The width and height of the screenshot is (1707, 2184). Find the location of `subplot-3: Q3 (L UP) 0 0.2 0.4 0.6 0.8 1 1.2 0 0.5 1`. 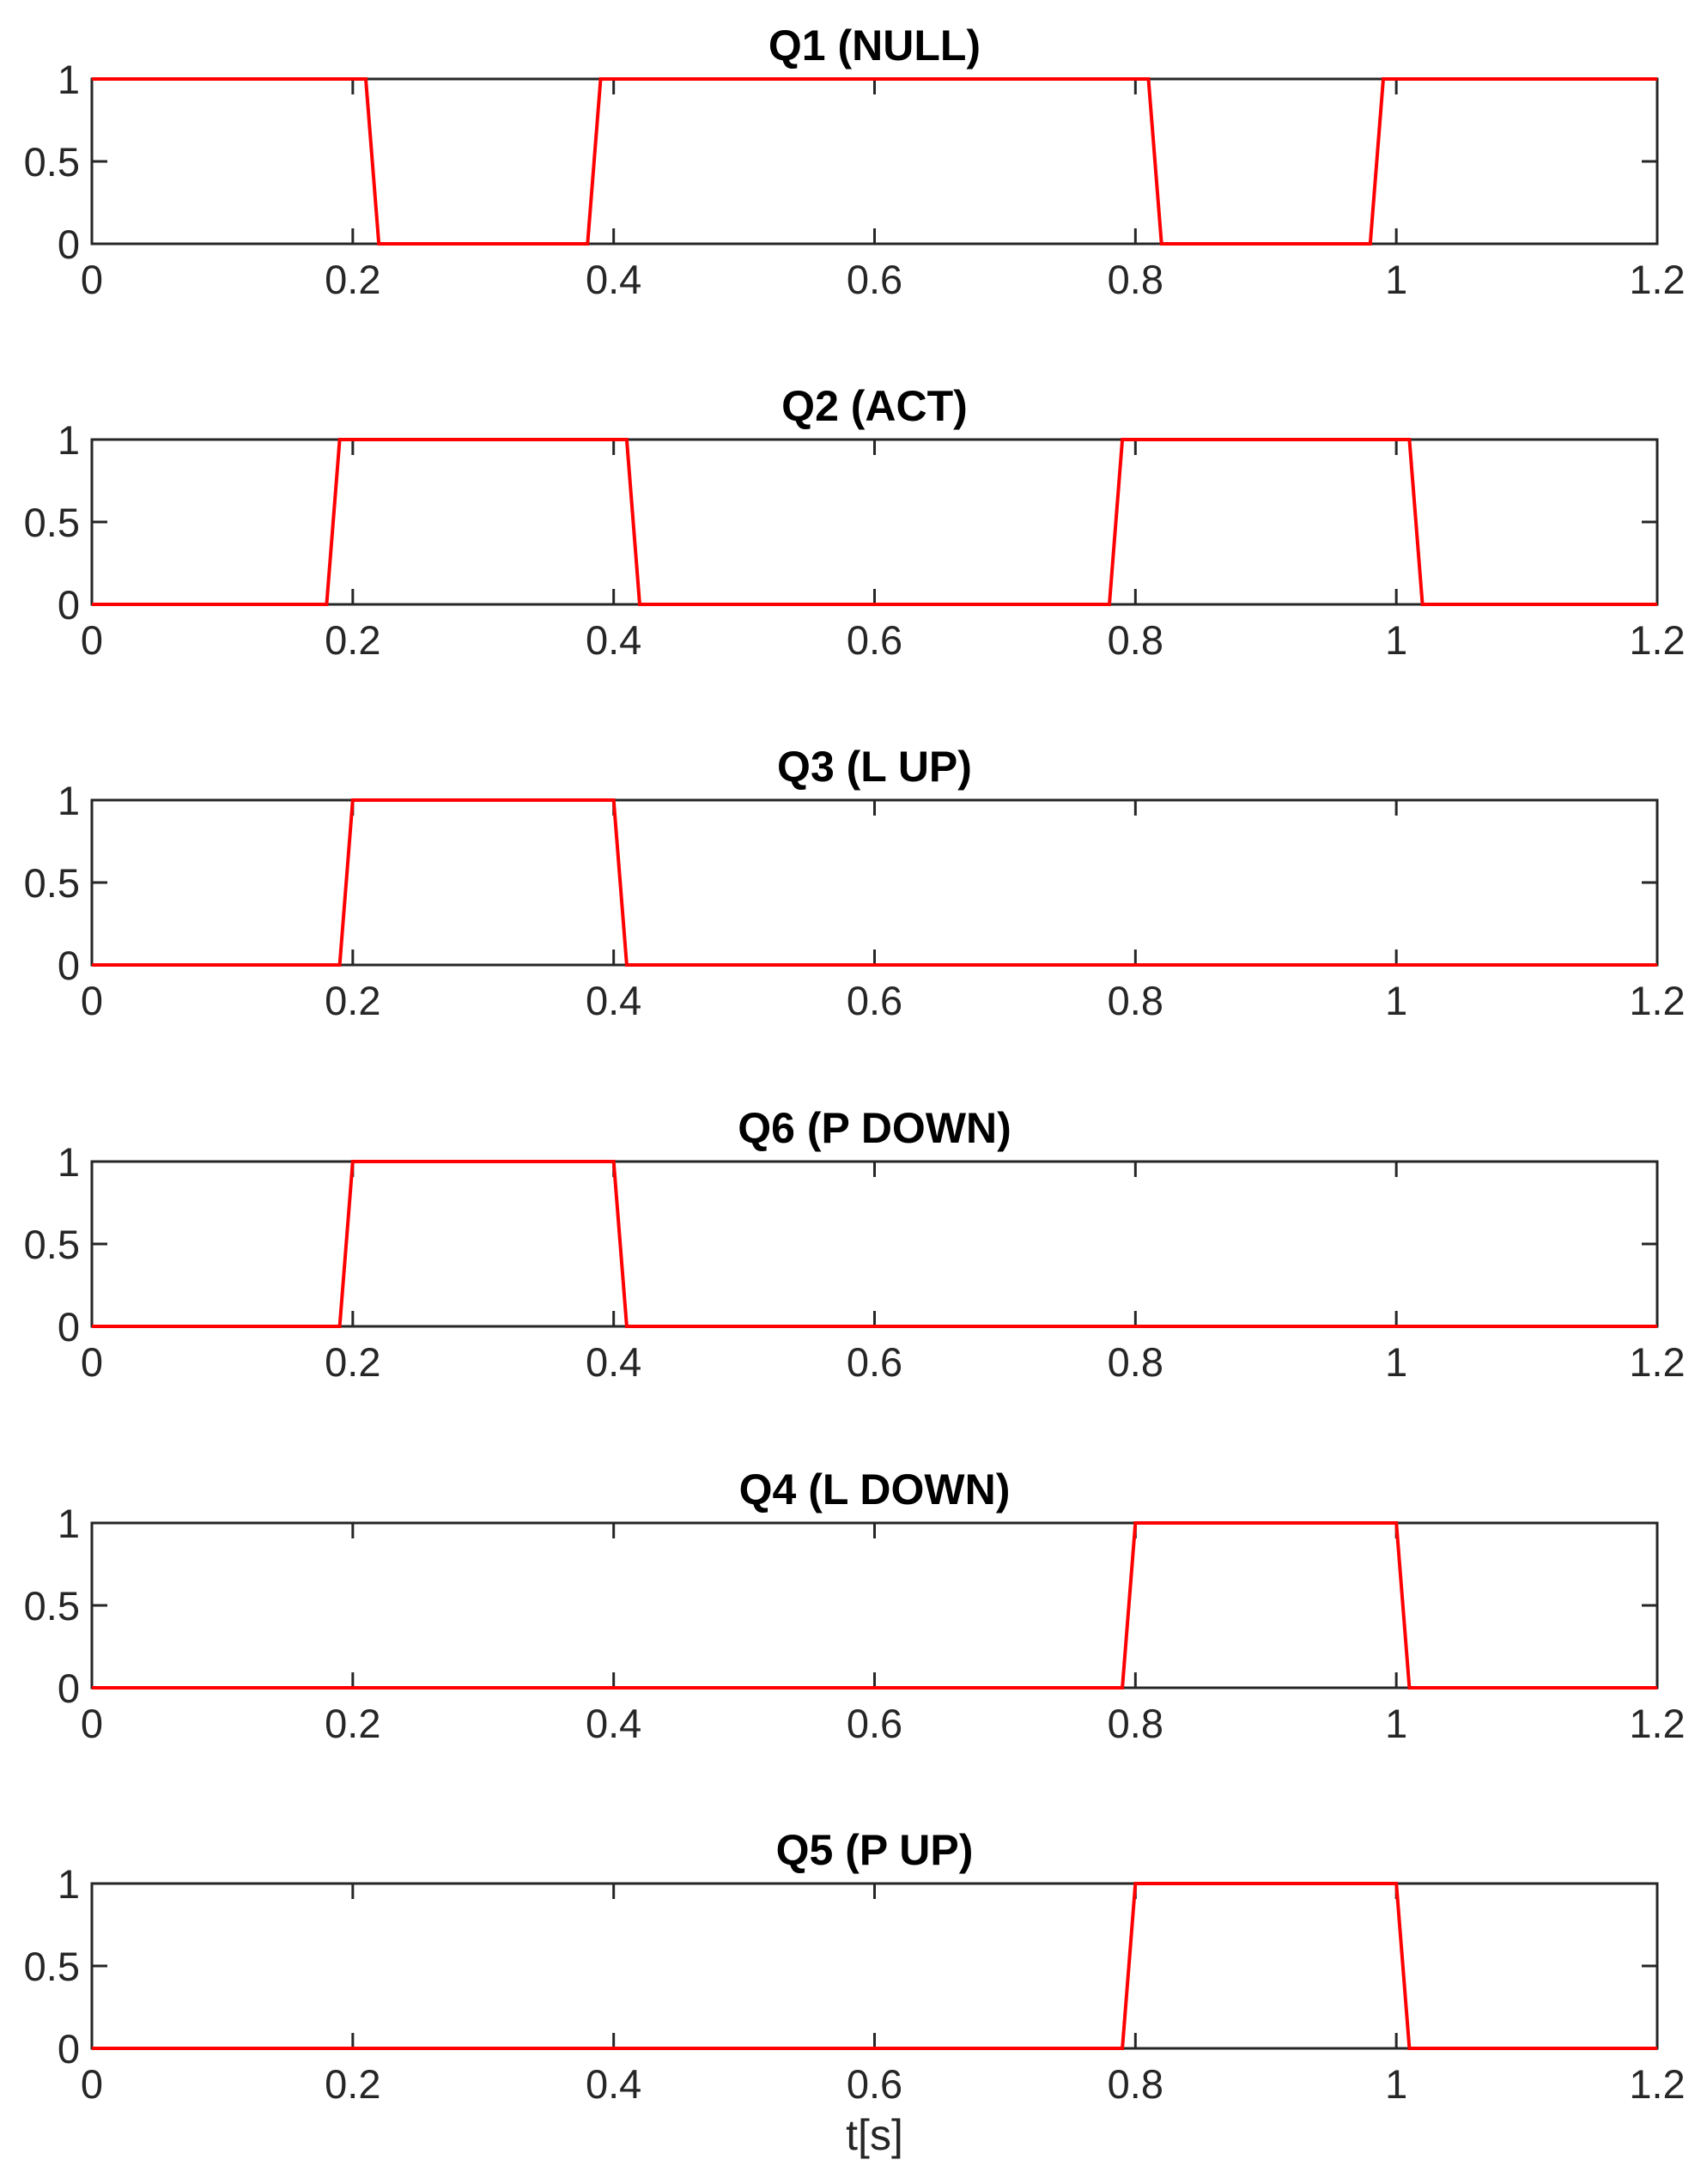

subplot-3: Q3 (L UP) 0 0.2 0.4 0.6 0.8 1 1.2 0 0.5 1 is located at coordinates (855, 883).